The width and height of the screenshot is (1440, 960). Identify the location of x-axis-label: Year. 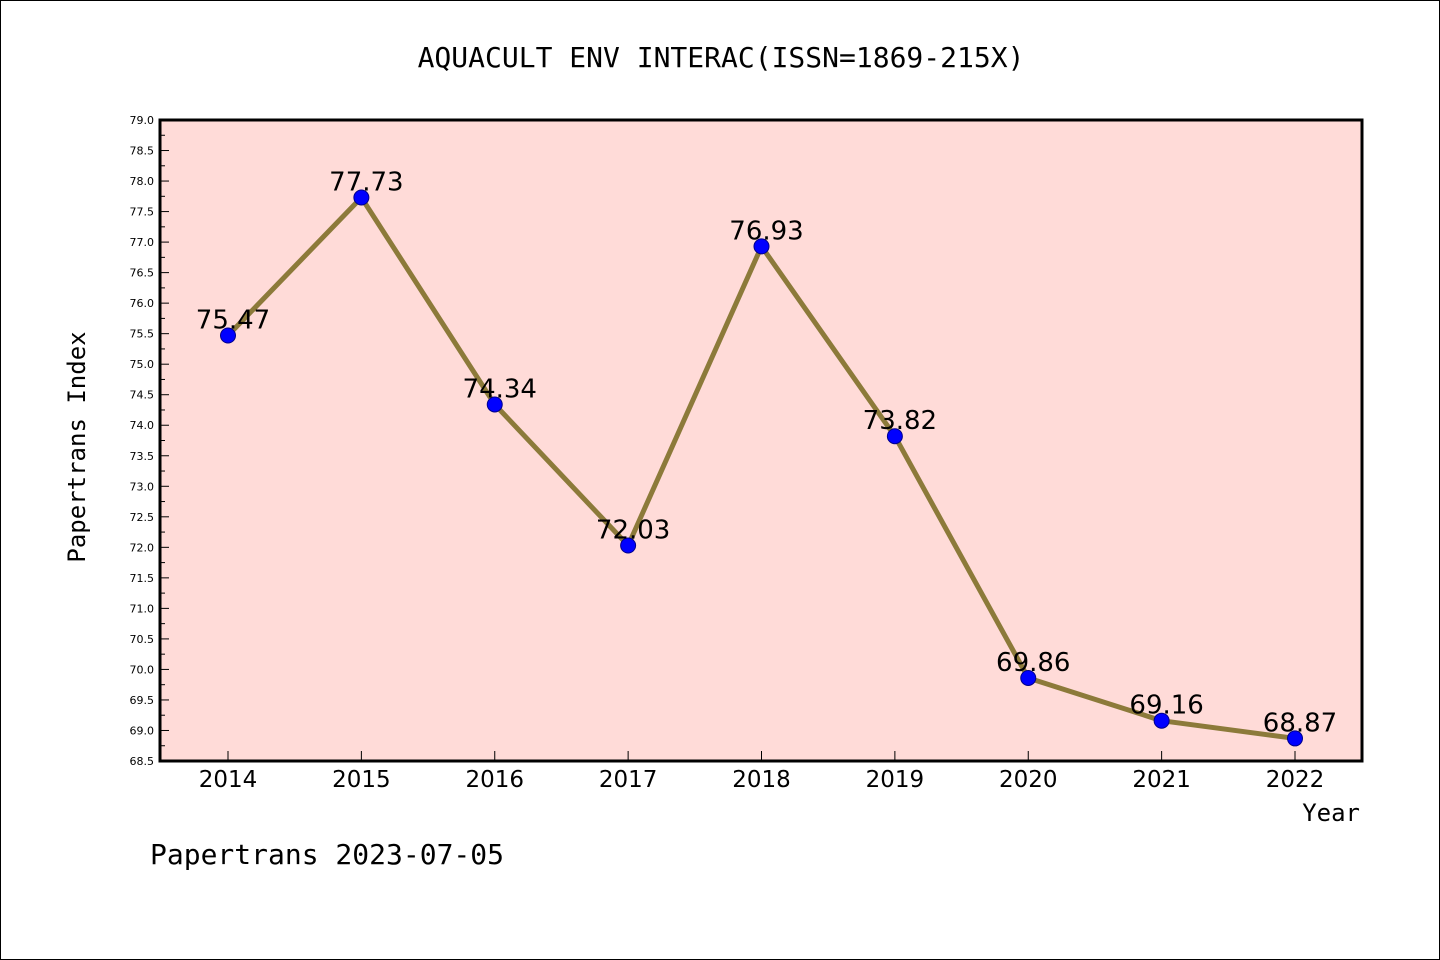
(1331, 813).